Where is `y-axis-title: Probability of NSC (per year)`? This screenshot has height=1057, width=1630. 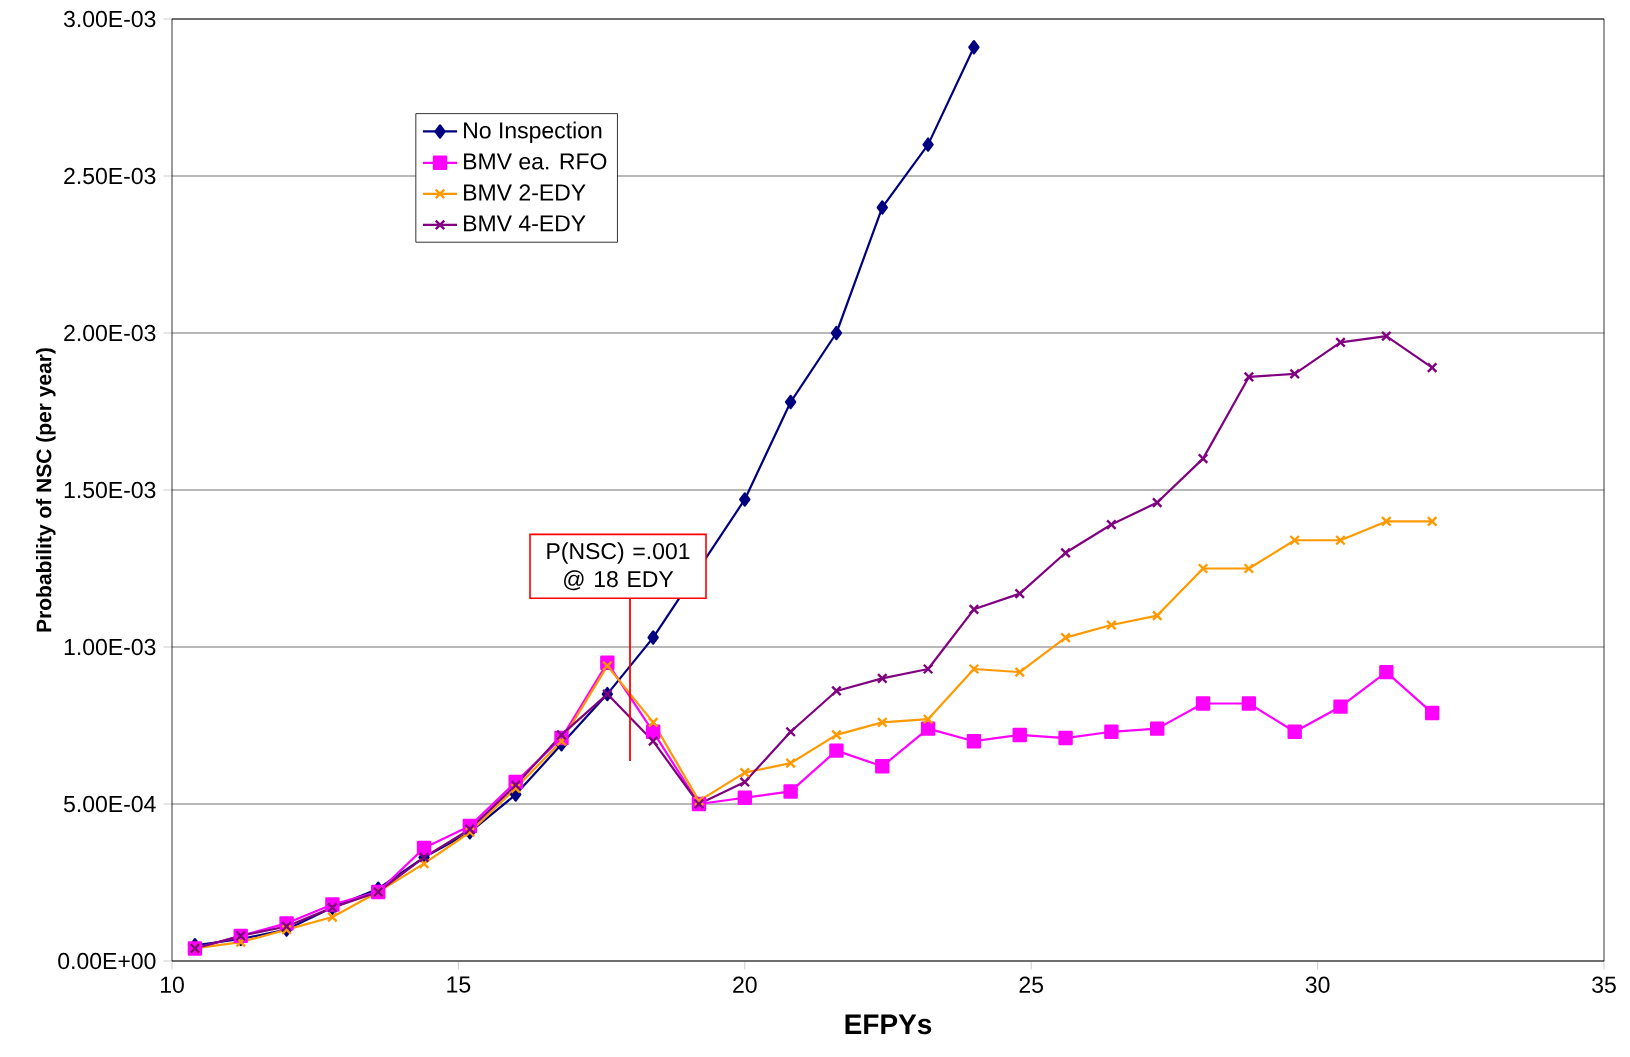 y-axis-title: Probability of NSC (per year) is located at coordinates (45, 490).